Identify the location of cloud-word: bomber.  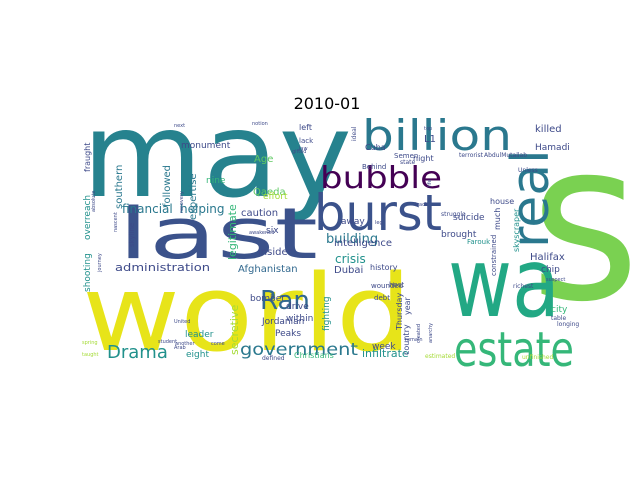
(267, 299).